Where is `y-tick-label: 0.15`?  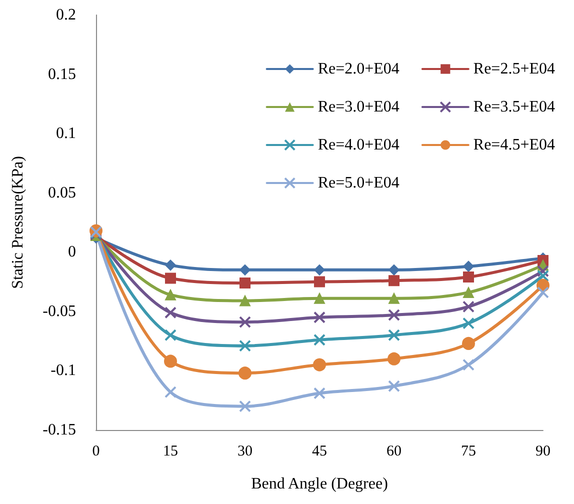 y-tick-label: 0.15 is located at coordinates (62, 74).